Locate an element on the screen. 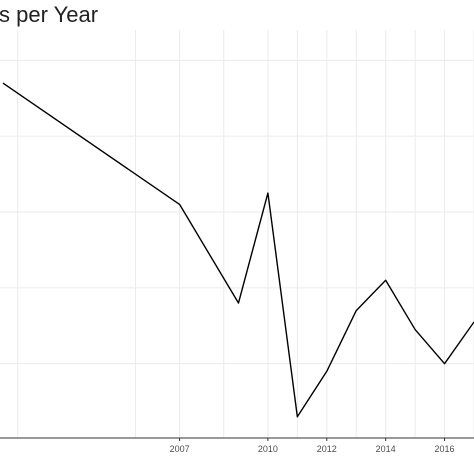  x-tick-label: 2016 is located at coordinates (445, 449).